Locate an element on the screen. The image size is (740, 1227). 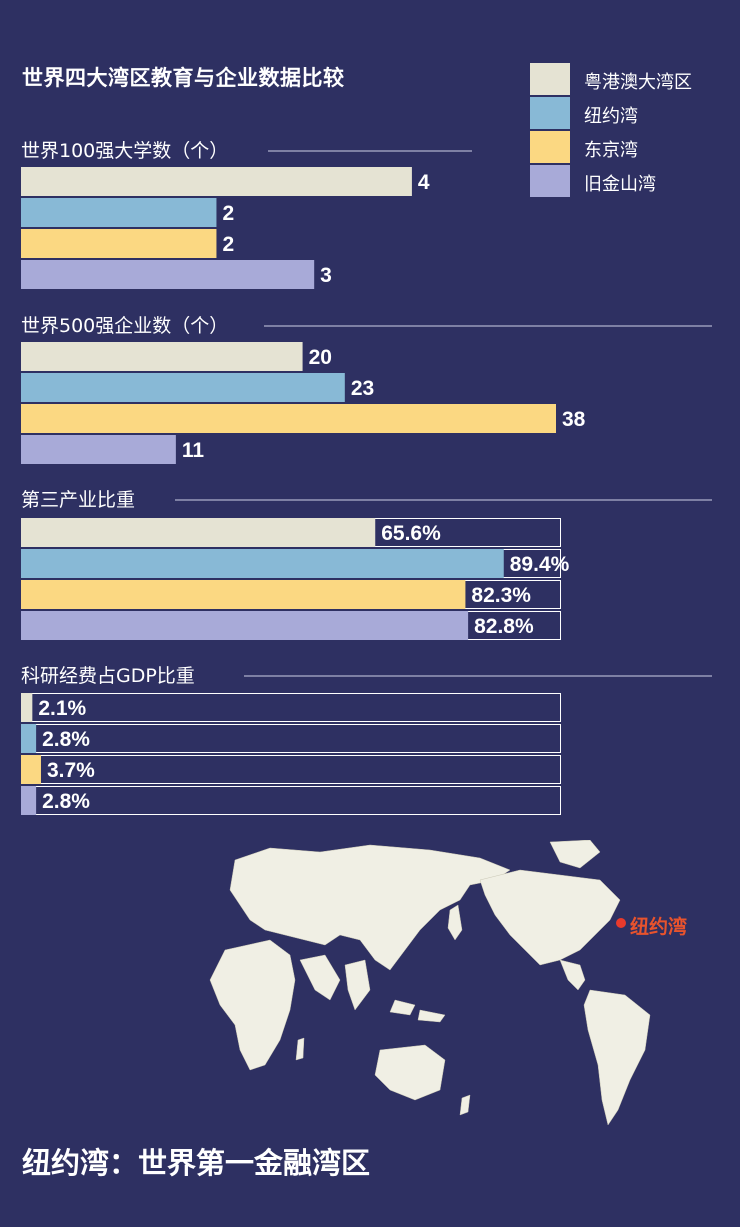
legend-label: 粤港澳大湾区 is located at coordinates (638, 82).